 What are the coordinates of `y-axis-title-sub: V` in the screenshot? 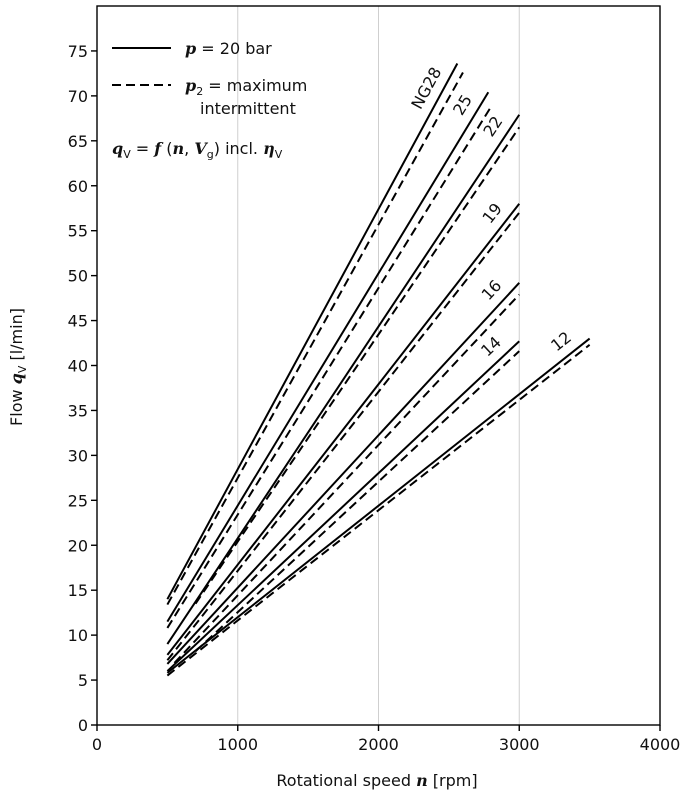 It's located at (22, 369).